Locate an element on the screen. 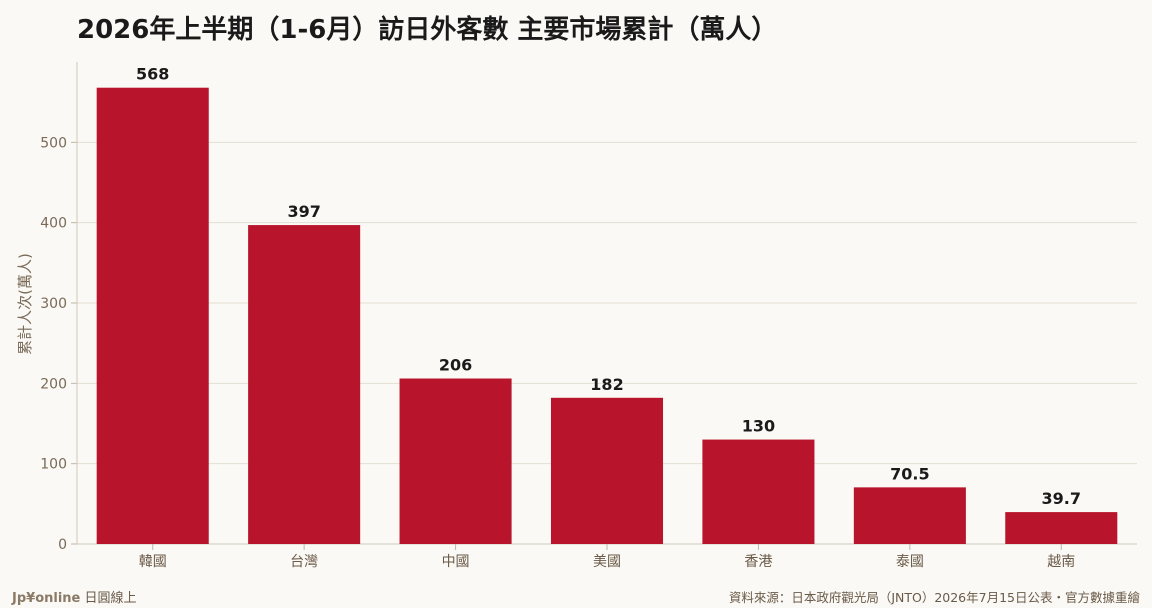 This screenshot has height=608, width=1152. brand-logo-text: Jp¥online is located at coordinates (46, 598).